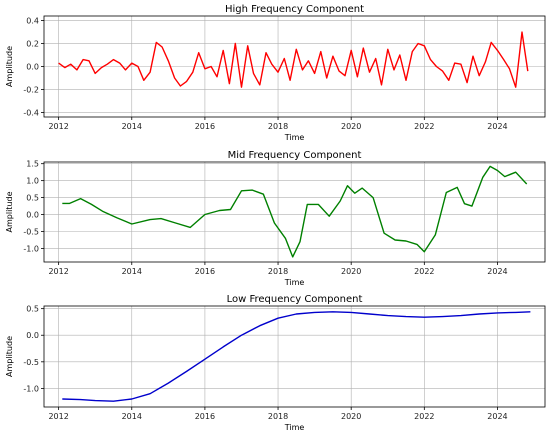 The image size is (550, 437). What do you see at coordinates (9, 211) in the screenshot?
I see `mid-y-axis-label: Amplitude` at bounding box center [9, 211].